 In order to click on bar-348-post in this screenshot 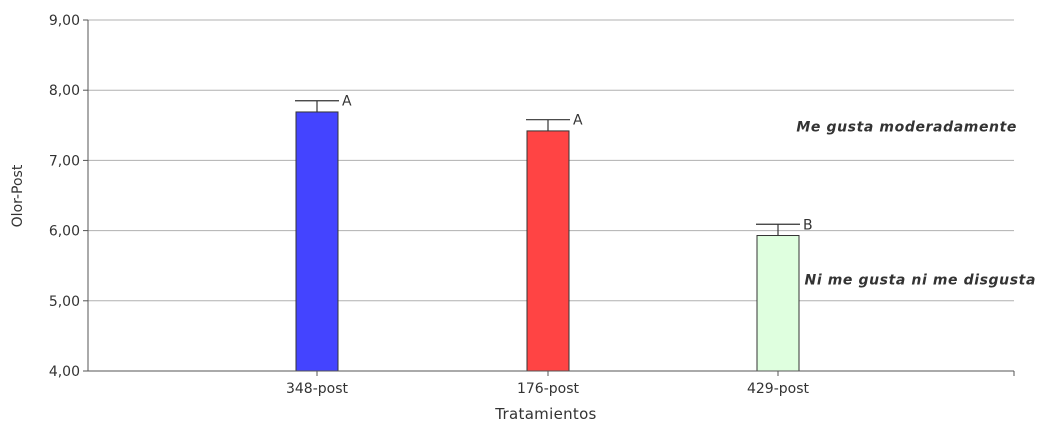, I will do `click(317, 241)`.